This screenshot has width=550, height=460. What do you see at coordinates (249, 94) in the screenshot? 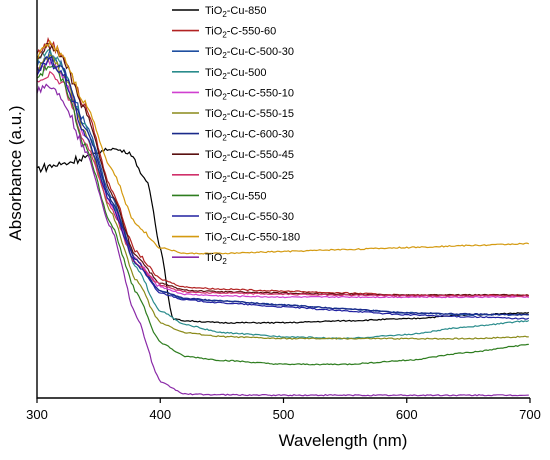
I see `legend-label-5: TiO2-Cu-C-550-10` at bounding box center [249, 94].